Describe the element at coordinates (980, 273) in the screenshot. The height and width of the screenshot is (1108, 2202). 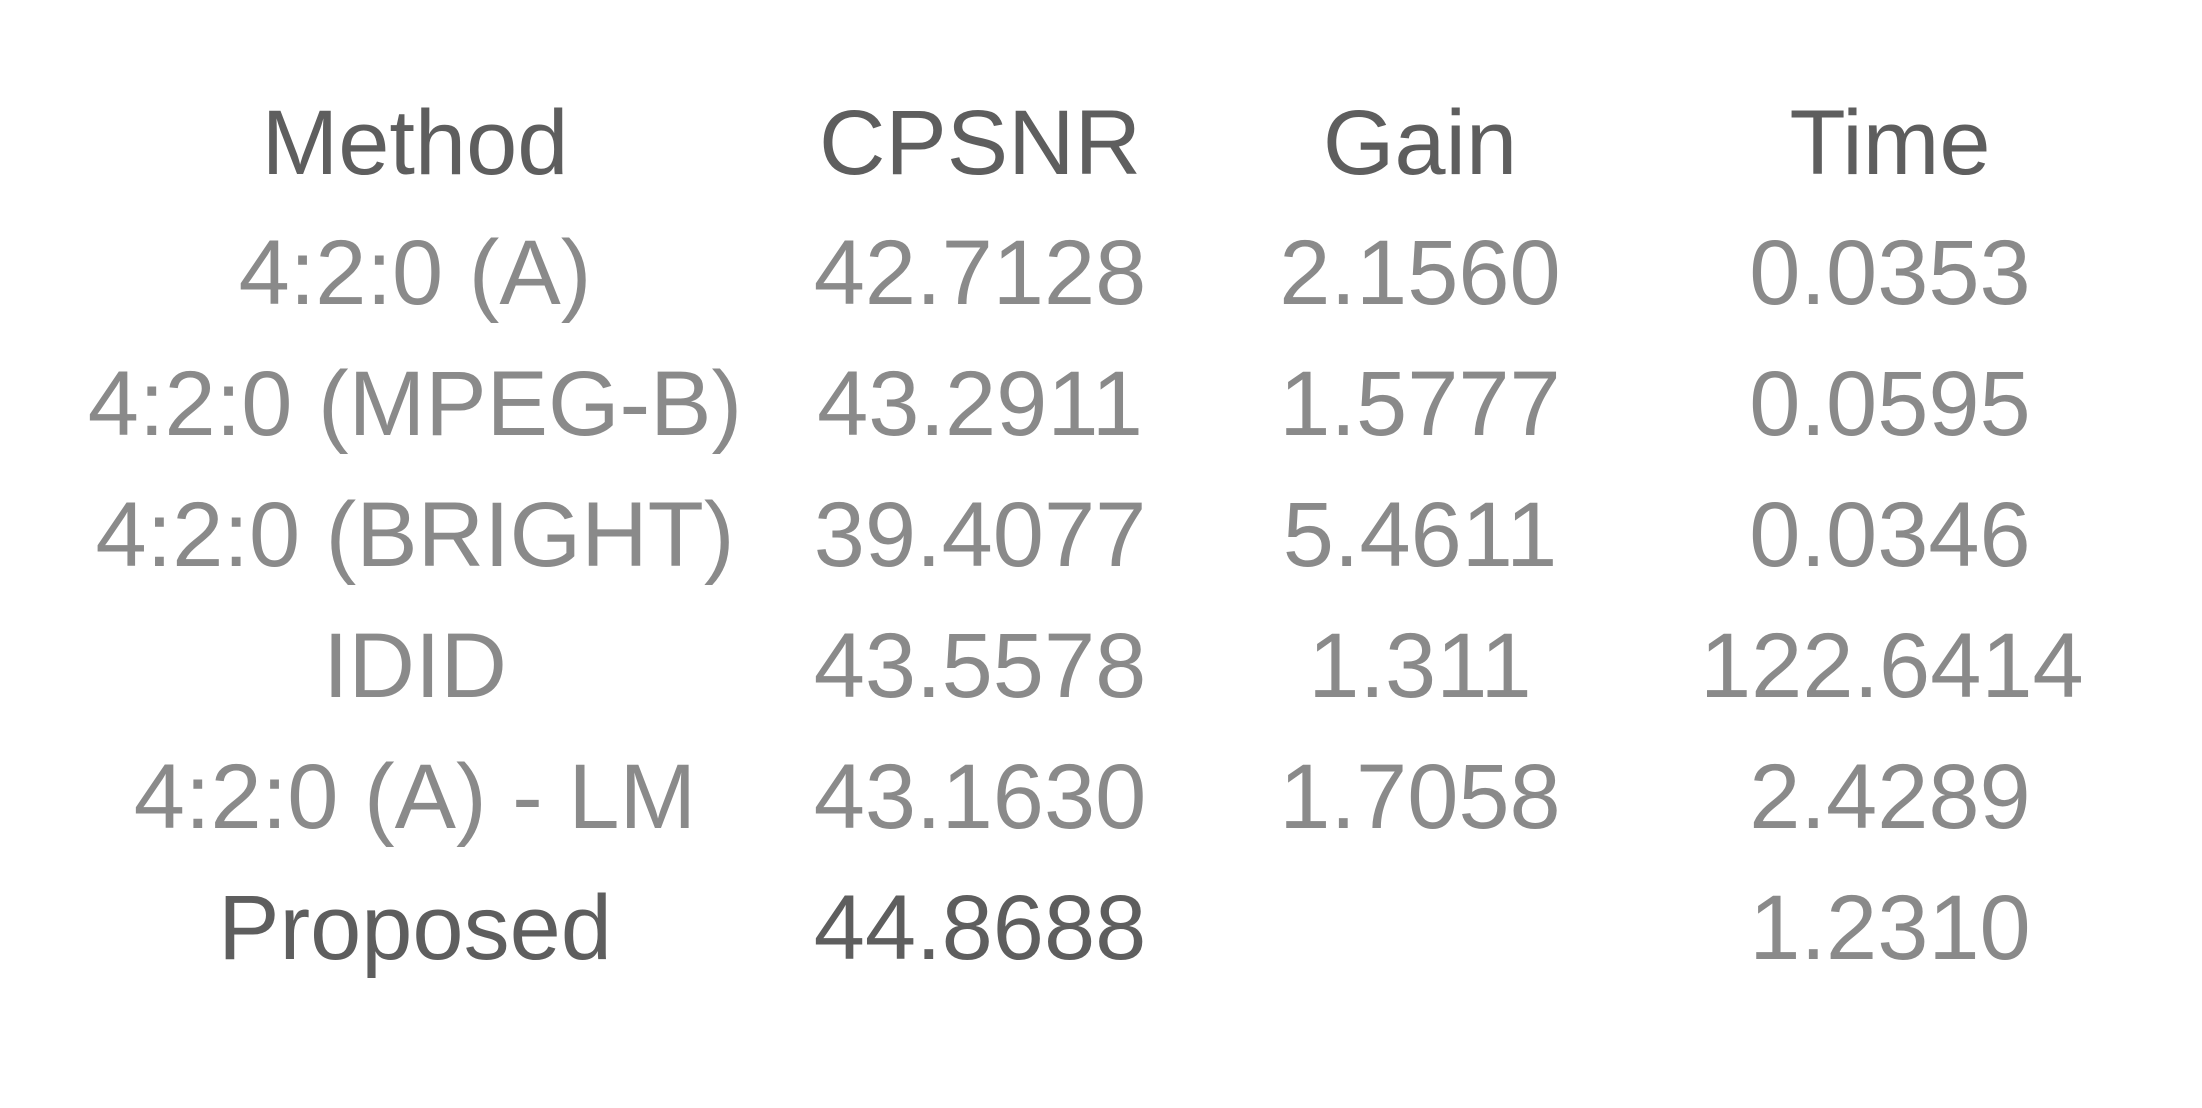
I see `cell-cpsnr: 42.7128` at that location.